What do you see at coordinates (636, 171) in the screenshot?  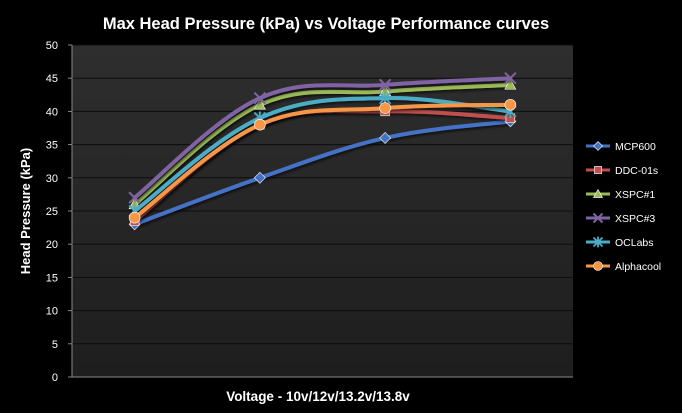 I see `legend-label: DDC-01s` at bounding box center [636, 171].